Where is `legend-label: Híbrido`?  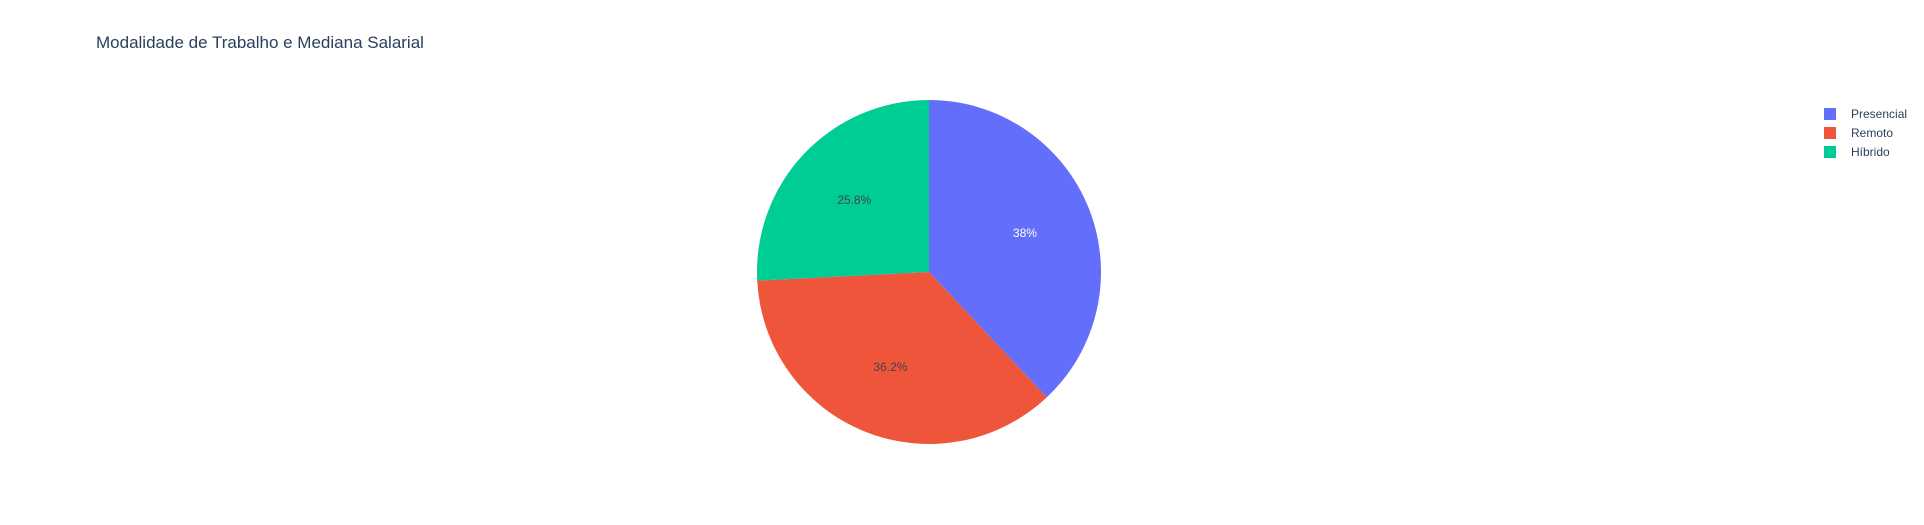 legend-label: Híbrido is located at coordinates (1870, 151).